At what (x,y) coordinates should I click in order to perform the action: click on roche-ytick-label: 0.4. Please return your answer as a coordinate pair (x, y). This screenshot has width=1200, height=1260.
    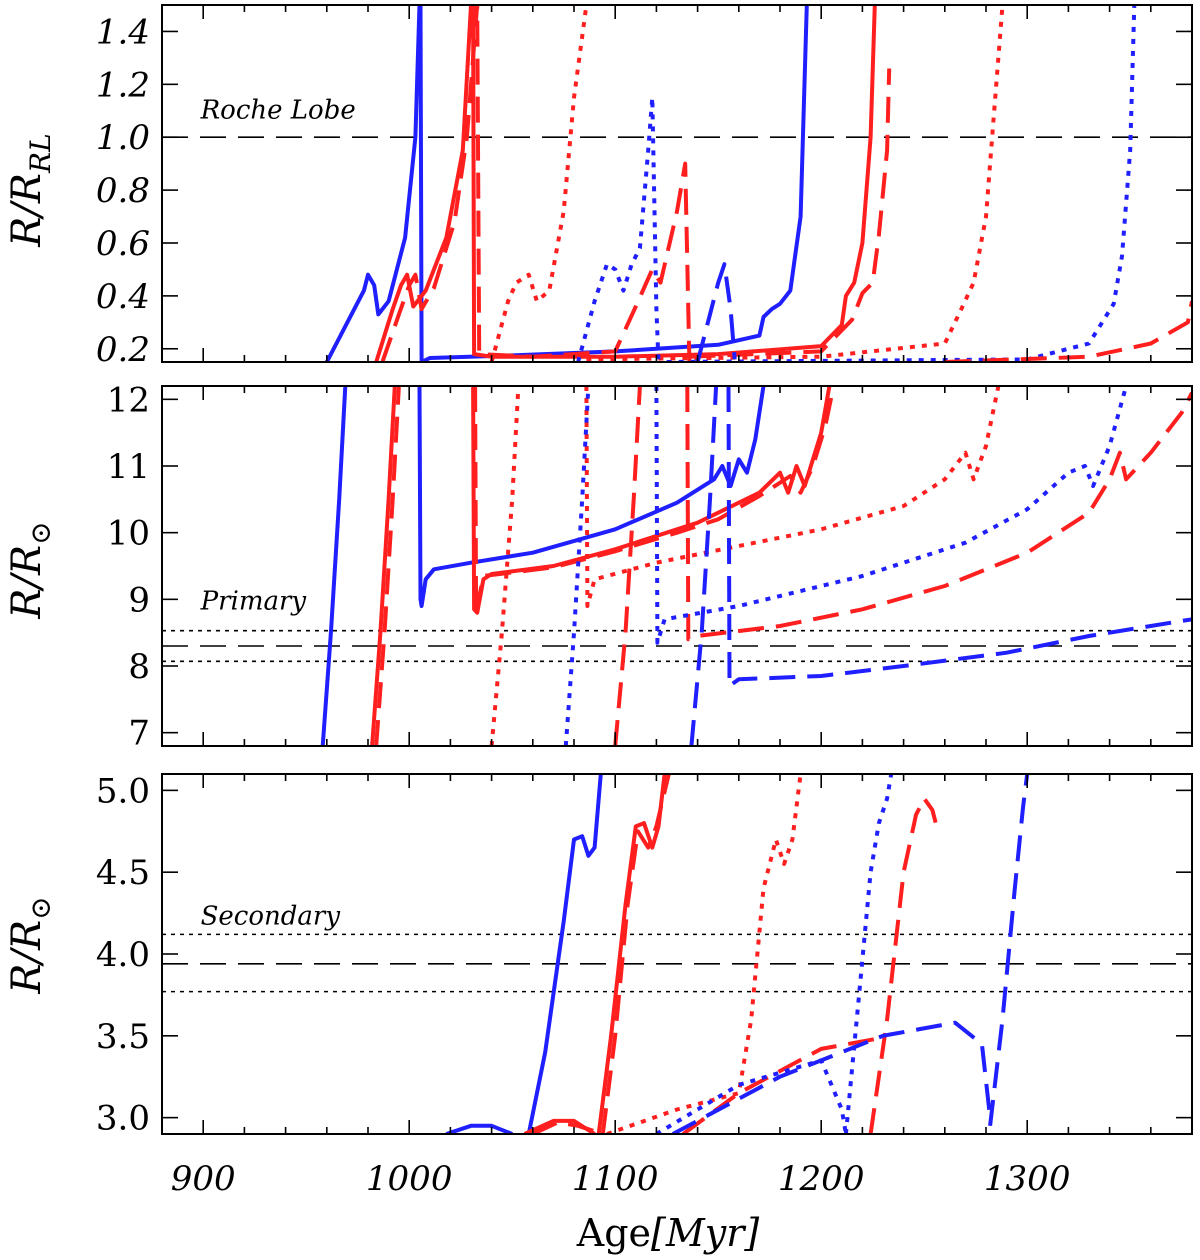
    Looking at the image, I should click on (123, 297).